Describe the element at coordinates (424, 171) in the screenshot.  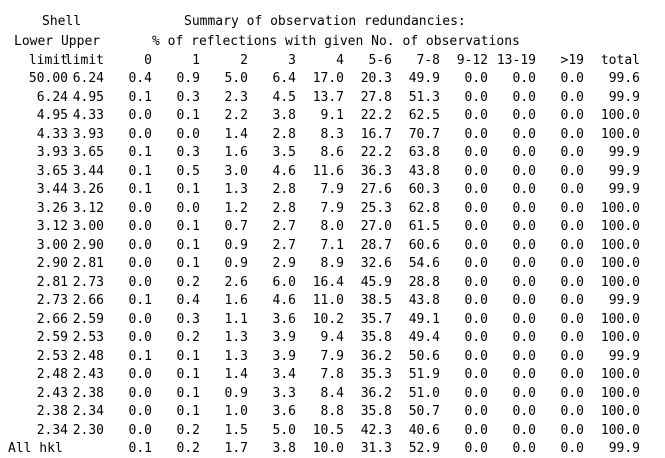
I see `cell-obs-7-8: 43.8` at that location.